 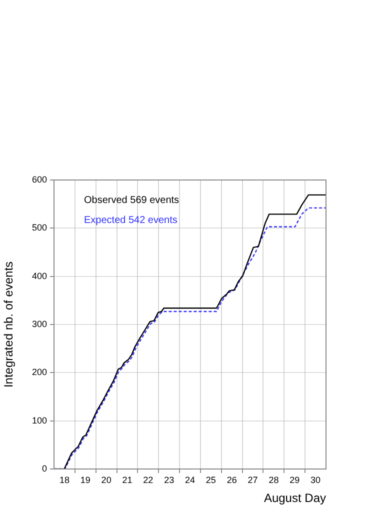 What do you see at coordinates (295, 498) in the screenshot?
I see `x-axis-title: August Day` at bounding box center [295, 498].